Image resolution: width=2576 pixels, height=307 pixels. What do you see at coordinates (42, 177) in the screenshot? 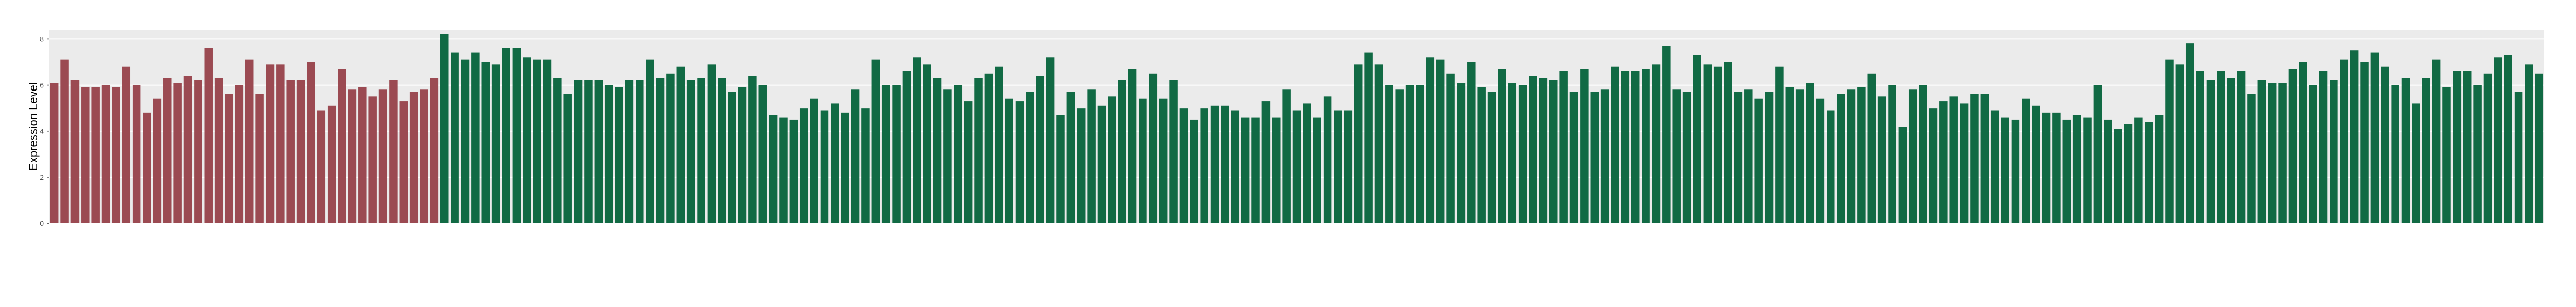
I see `y-tick-label: 2` at bounding box center [42, 177].